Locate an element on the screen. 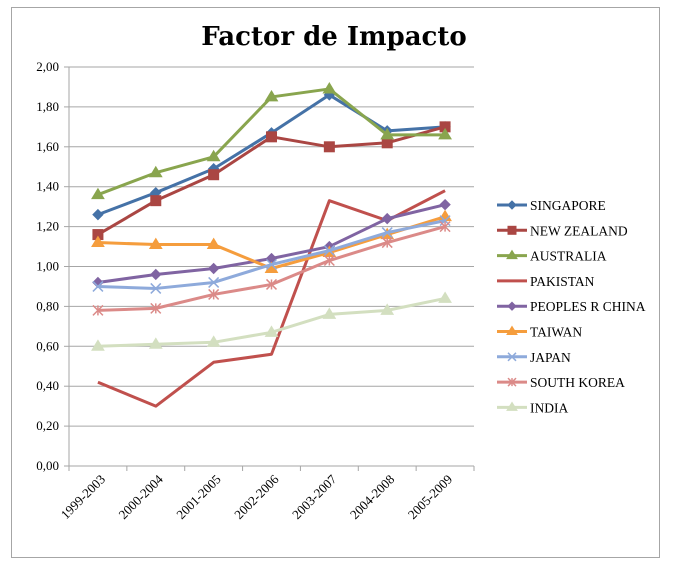  y-tick-label: 1,80 is located at coordinates (47, 106).